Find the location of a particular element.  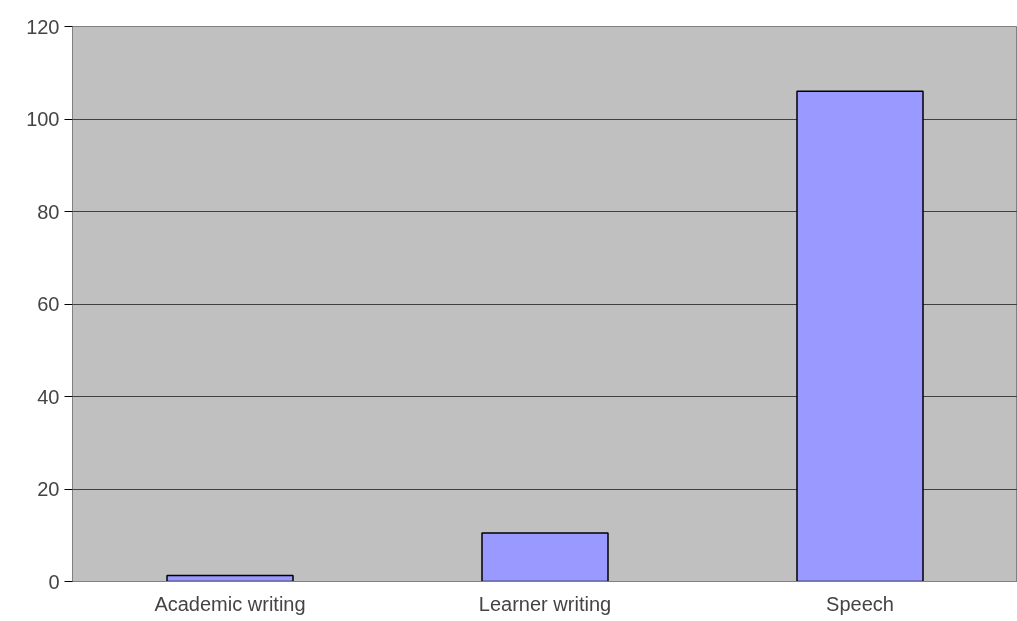

y-tick-label: 20 is located at coordinates (48, 489).